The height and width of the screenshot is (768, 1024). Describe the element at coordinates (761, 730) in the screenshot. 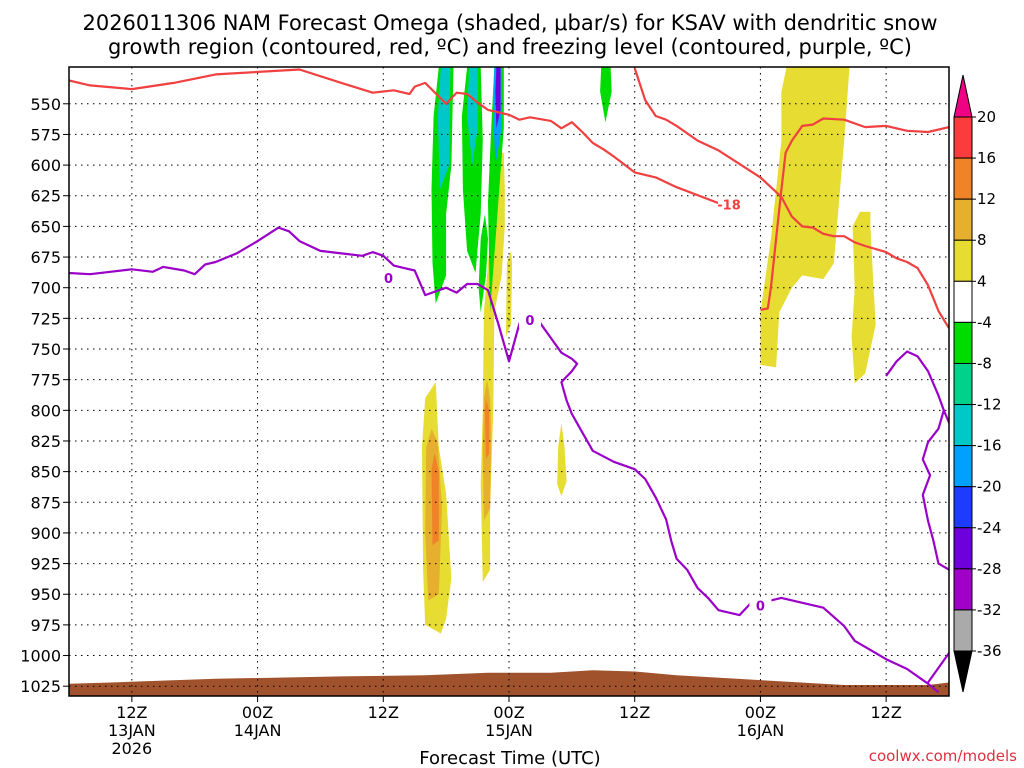

I see `x-tick-label-72-2: 16JAN` at that location.